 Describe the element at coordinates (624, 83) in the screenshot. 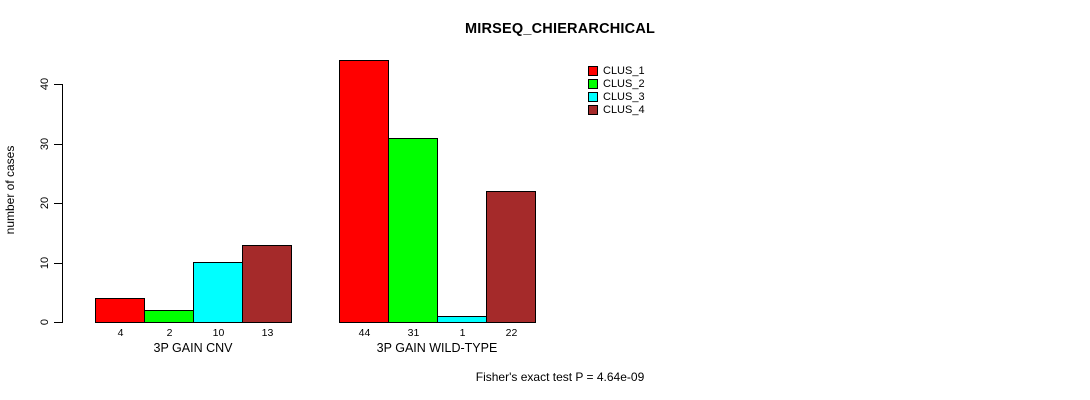

I see `legend-label: CLUS_2` at that location.